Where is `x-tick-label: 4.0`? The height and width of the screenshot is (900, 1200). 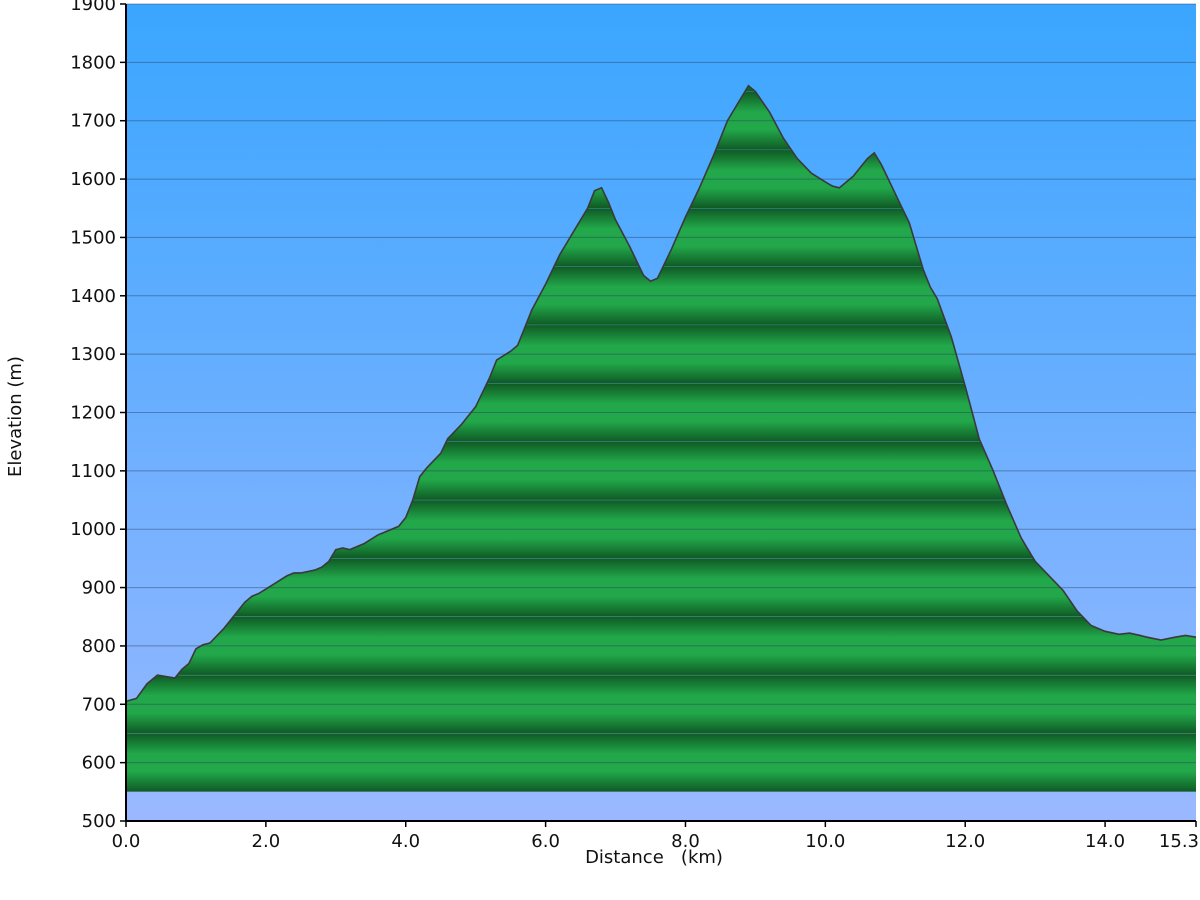
x-tick-label: 4.0 is located at coordinates (405, 841).